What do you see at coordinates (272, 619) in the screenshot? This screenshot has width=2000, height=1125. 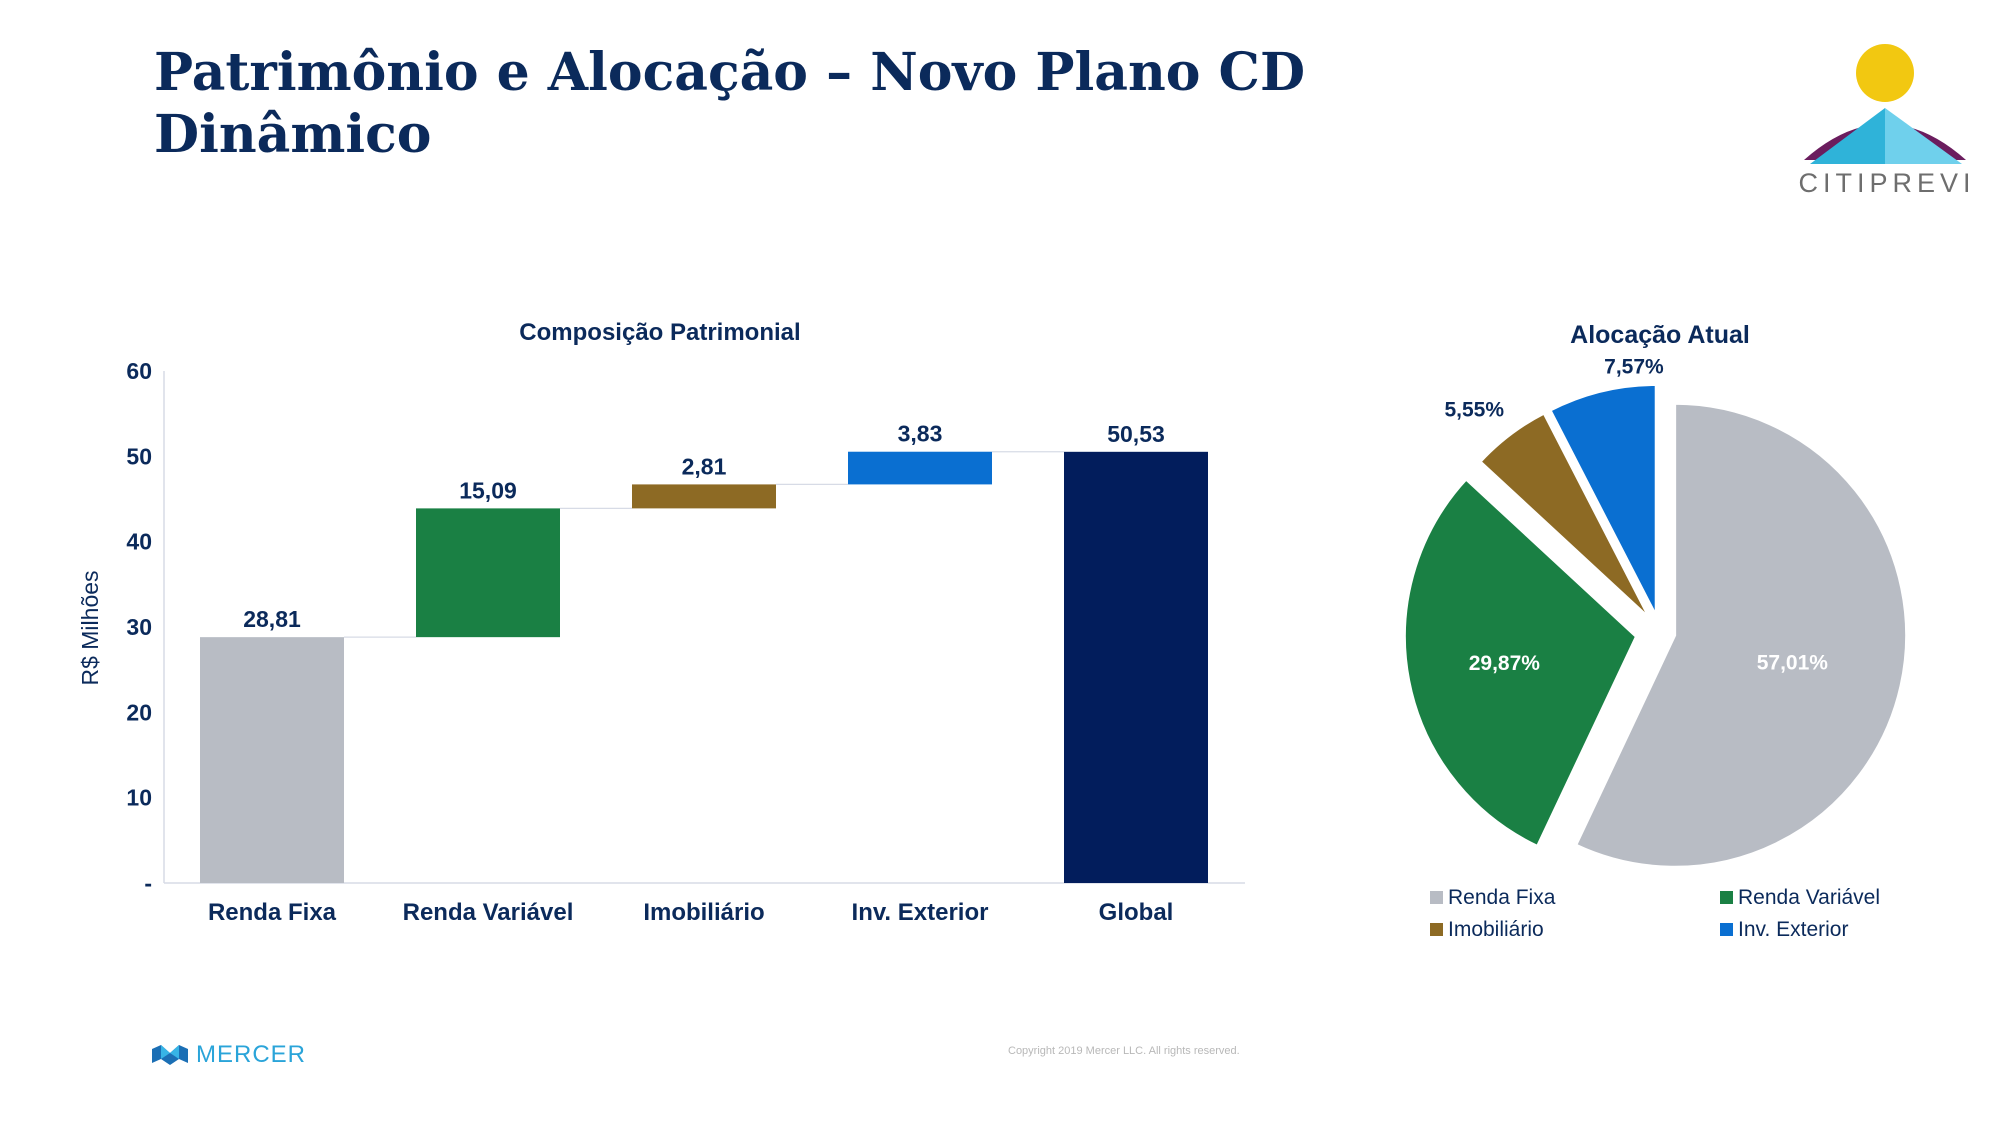 I see `waterfall-data-label: 28,81` at bounding box center [272, 619].